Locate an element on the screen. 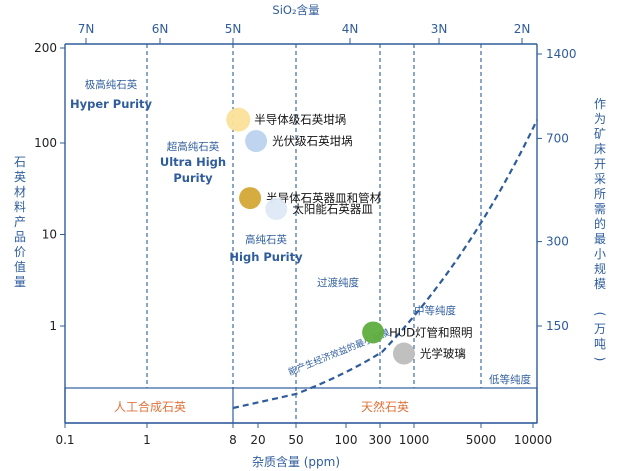  data-point-label: HUD灯管和照明 is located at coordinates (430, 332).